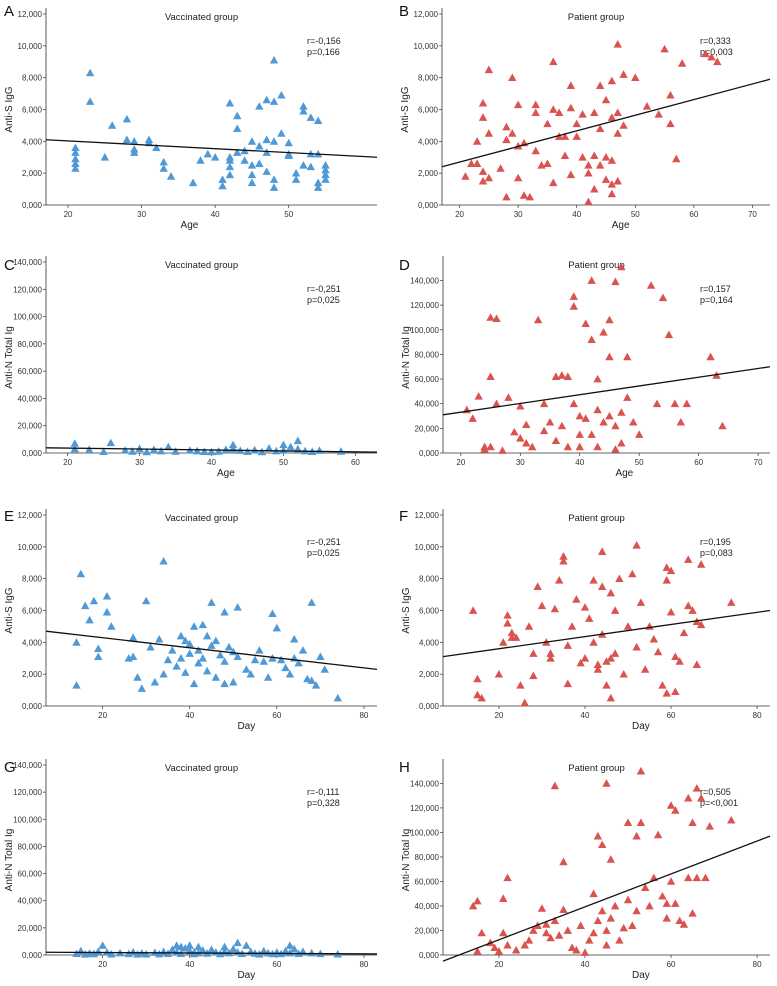 Image resolution: width=777 pixels, height=986 pixels. I want to click on y-tick-label: 0,000, so click(32, 955).